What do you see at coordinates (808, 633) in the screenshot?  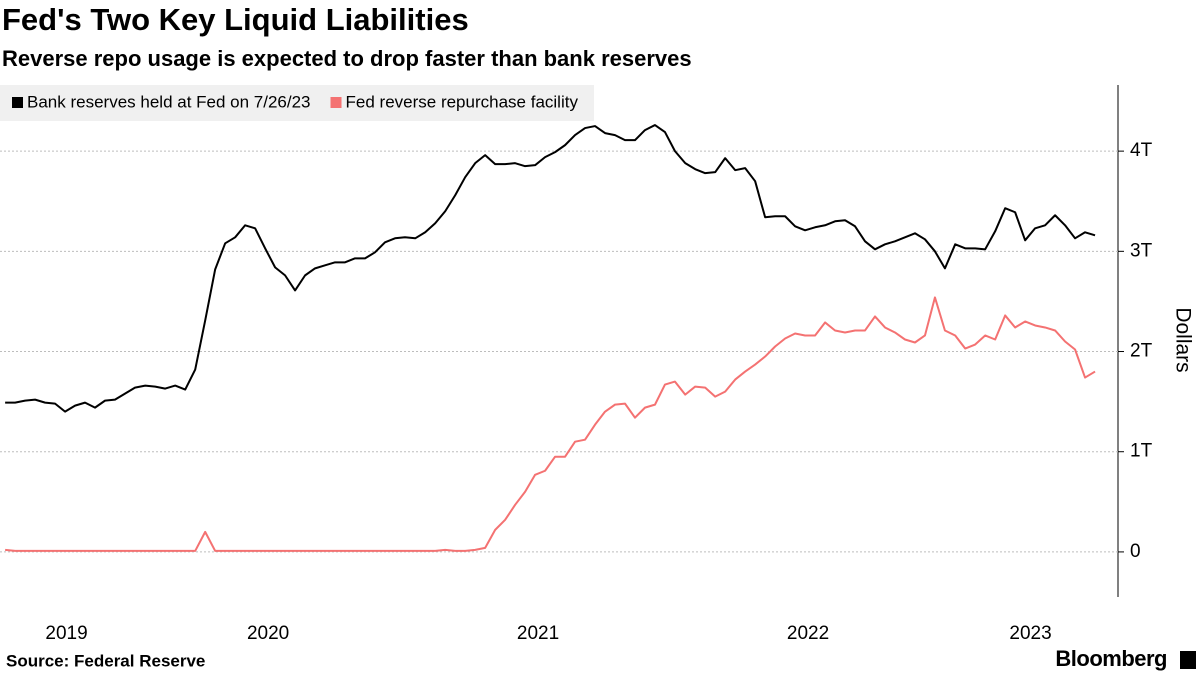 I see `x-tick-label: 2022` at bounding box center [808, 633].